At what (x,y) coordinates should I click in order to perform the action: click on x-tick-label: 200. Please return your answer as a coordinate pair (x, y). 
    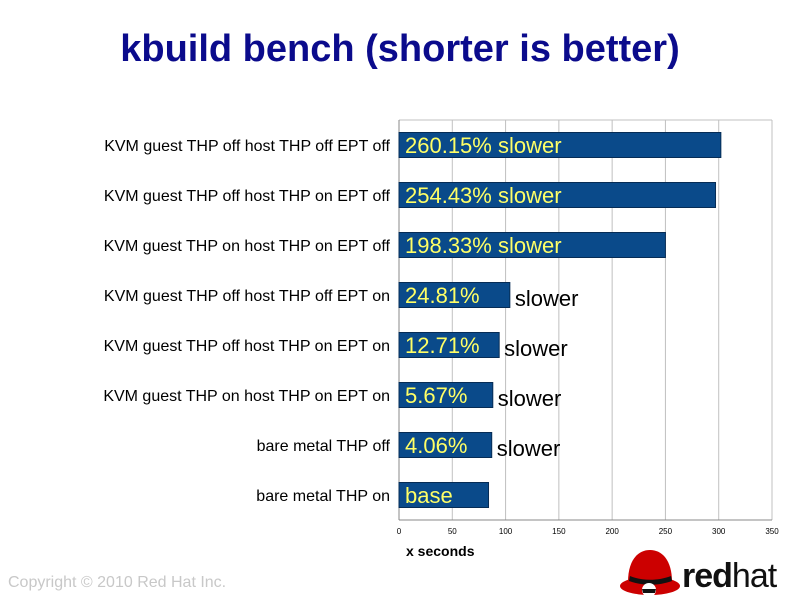
    Looking at the image, I should click on (612, 531).